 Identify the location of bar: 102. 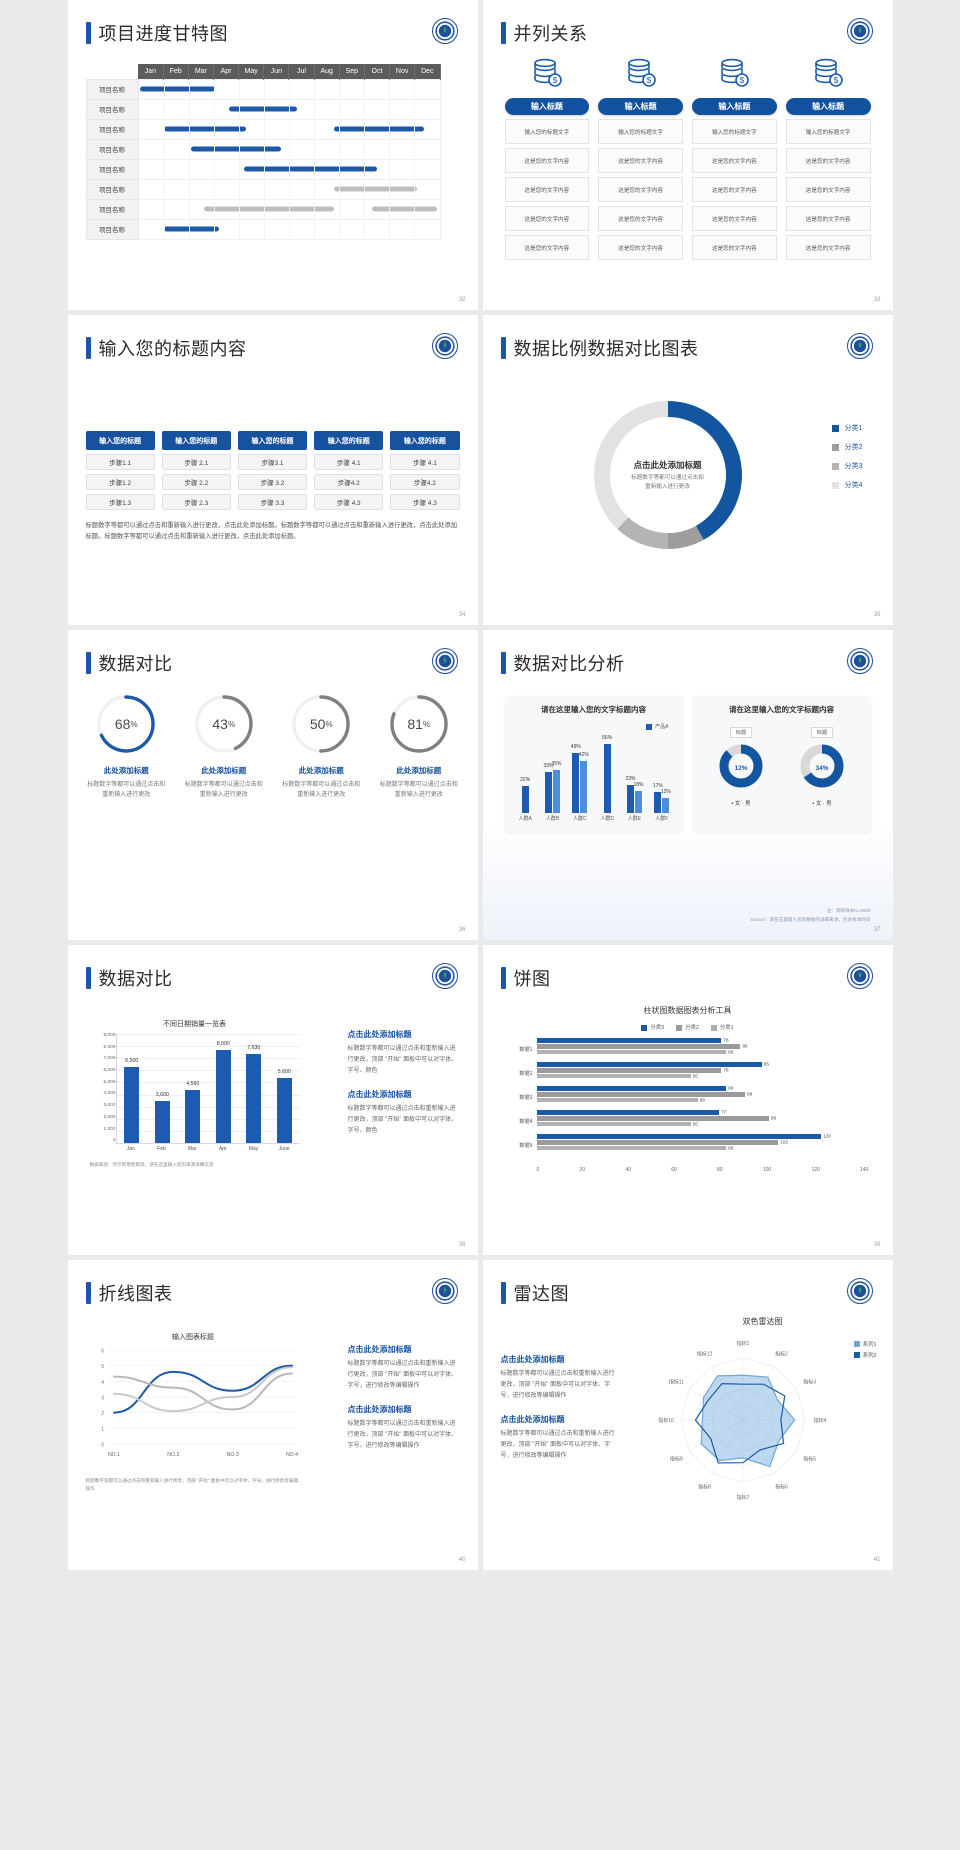
(662, 1142).